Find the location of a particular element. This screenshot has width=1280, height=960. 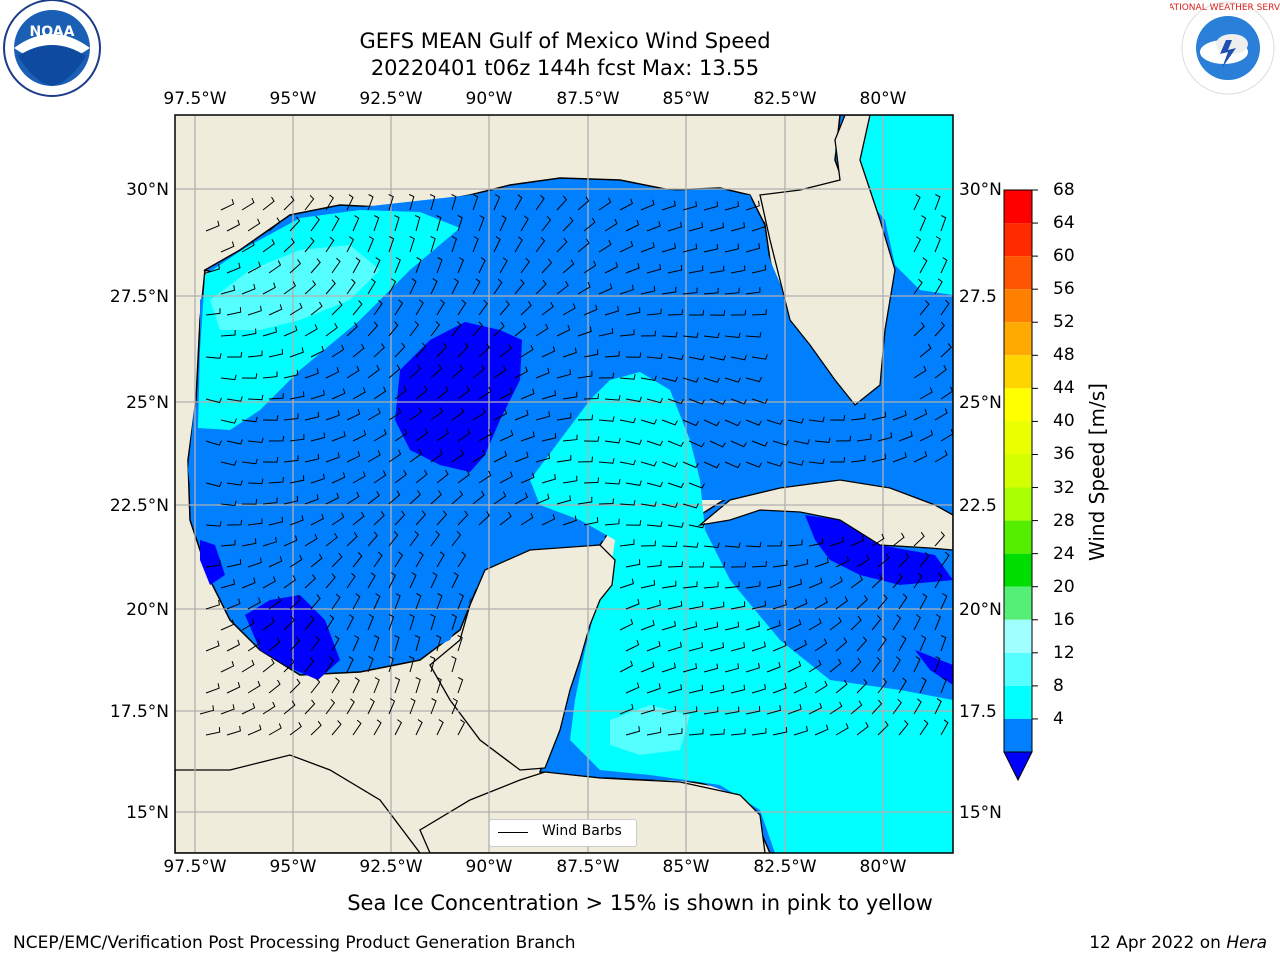

footer-date-text: 12 Apr 2022 on is located at coordinates (1158, 943).